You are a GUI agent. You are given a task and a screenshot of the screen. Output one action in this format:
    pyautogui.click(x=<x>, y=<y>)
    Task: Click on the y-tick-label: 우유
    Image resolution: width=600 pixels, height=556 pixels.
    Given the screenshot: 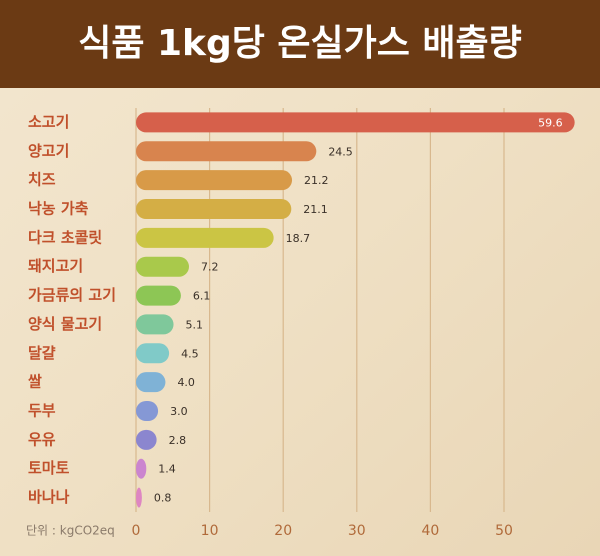 What is the action you would take?
    pyautogui.click(x=42, y=439)
    